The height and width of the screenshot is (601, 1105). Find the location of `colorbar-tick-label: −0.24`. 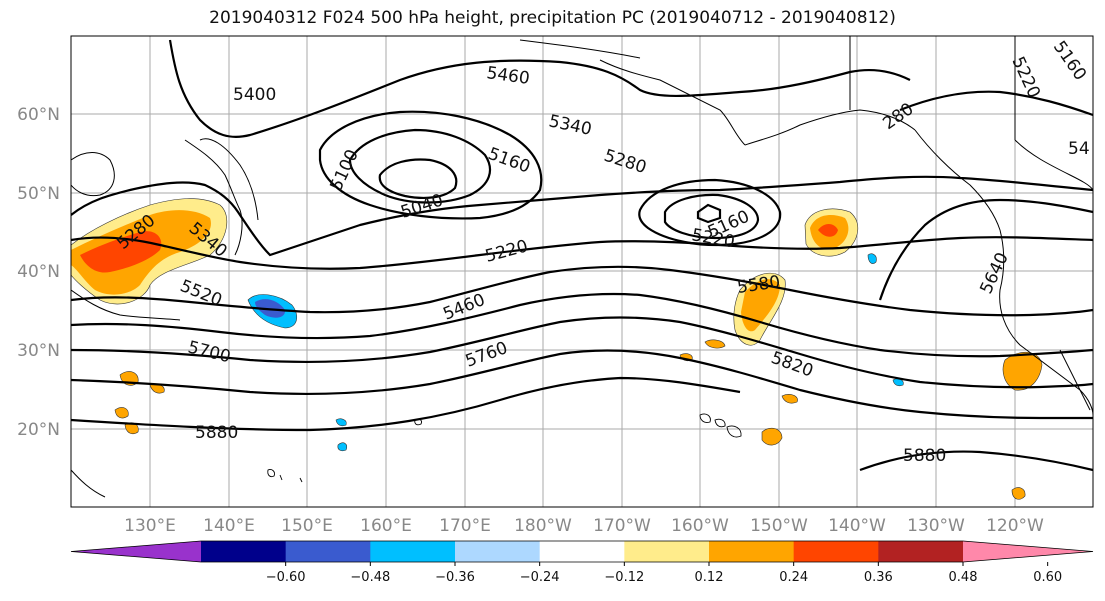

colorbar-tick-label: −0.24 is located at coordinates (540, 577).